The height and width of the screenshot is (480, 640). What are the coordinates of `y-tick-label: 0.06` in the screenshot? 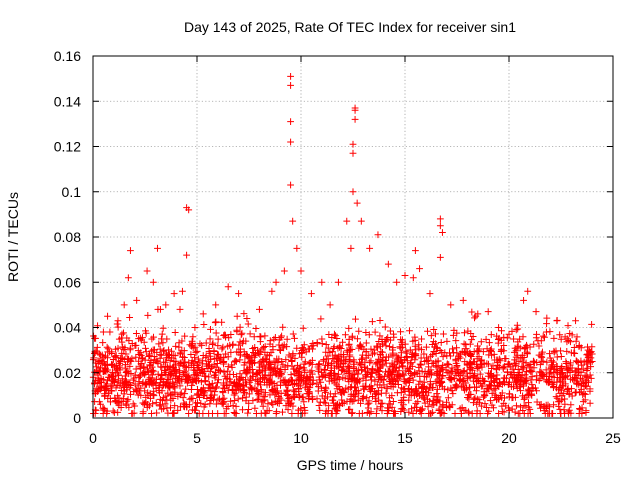 It's located at (67, 282).